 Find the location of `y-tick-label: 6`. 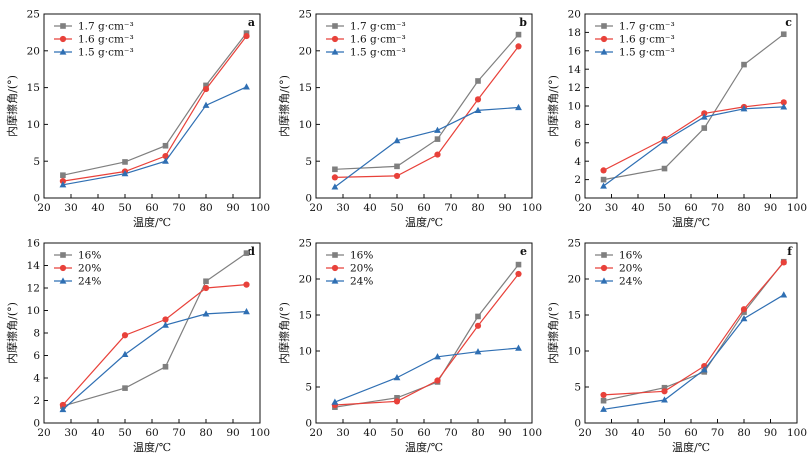

y-tick-label: 6 is located at coordinates (577, 143).